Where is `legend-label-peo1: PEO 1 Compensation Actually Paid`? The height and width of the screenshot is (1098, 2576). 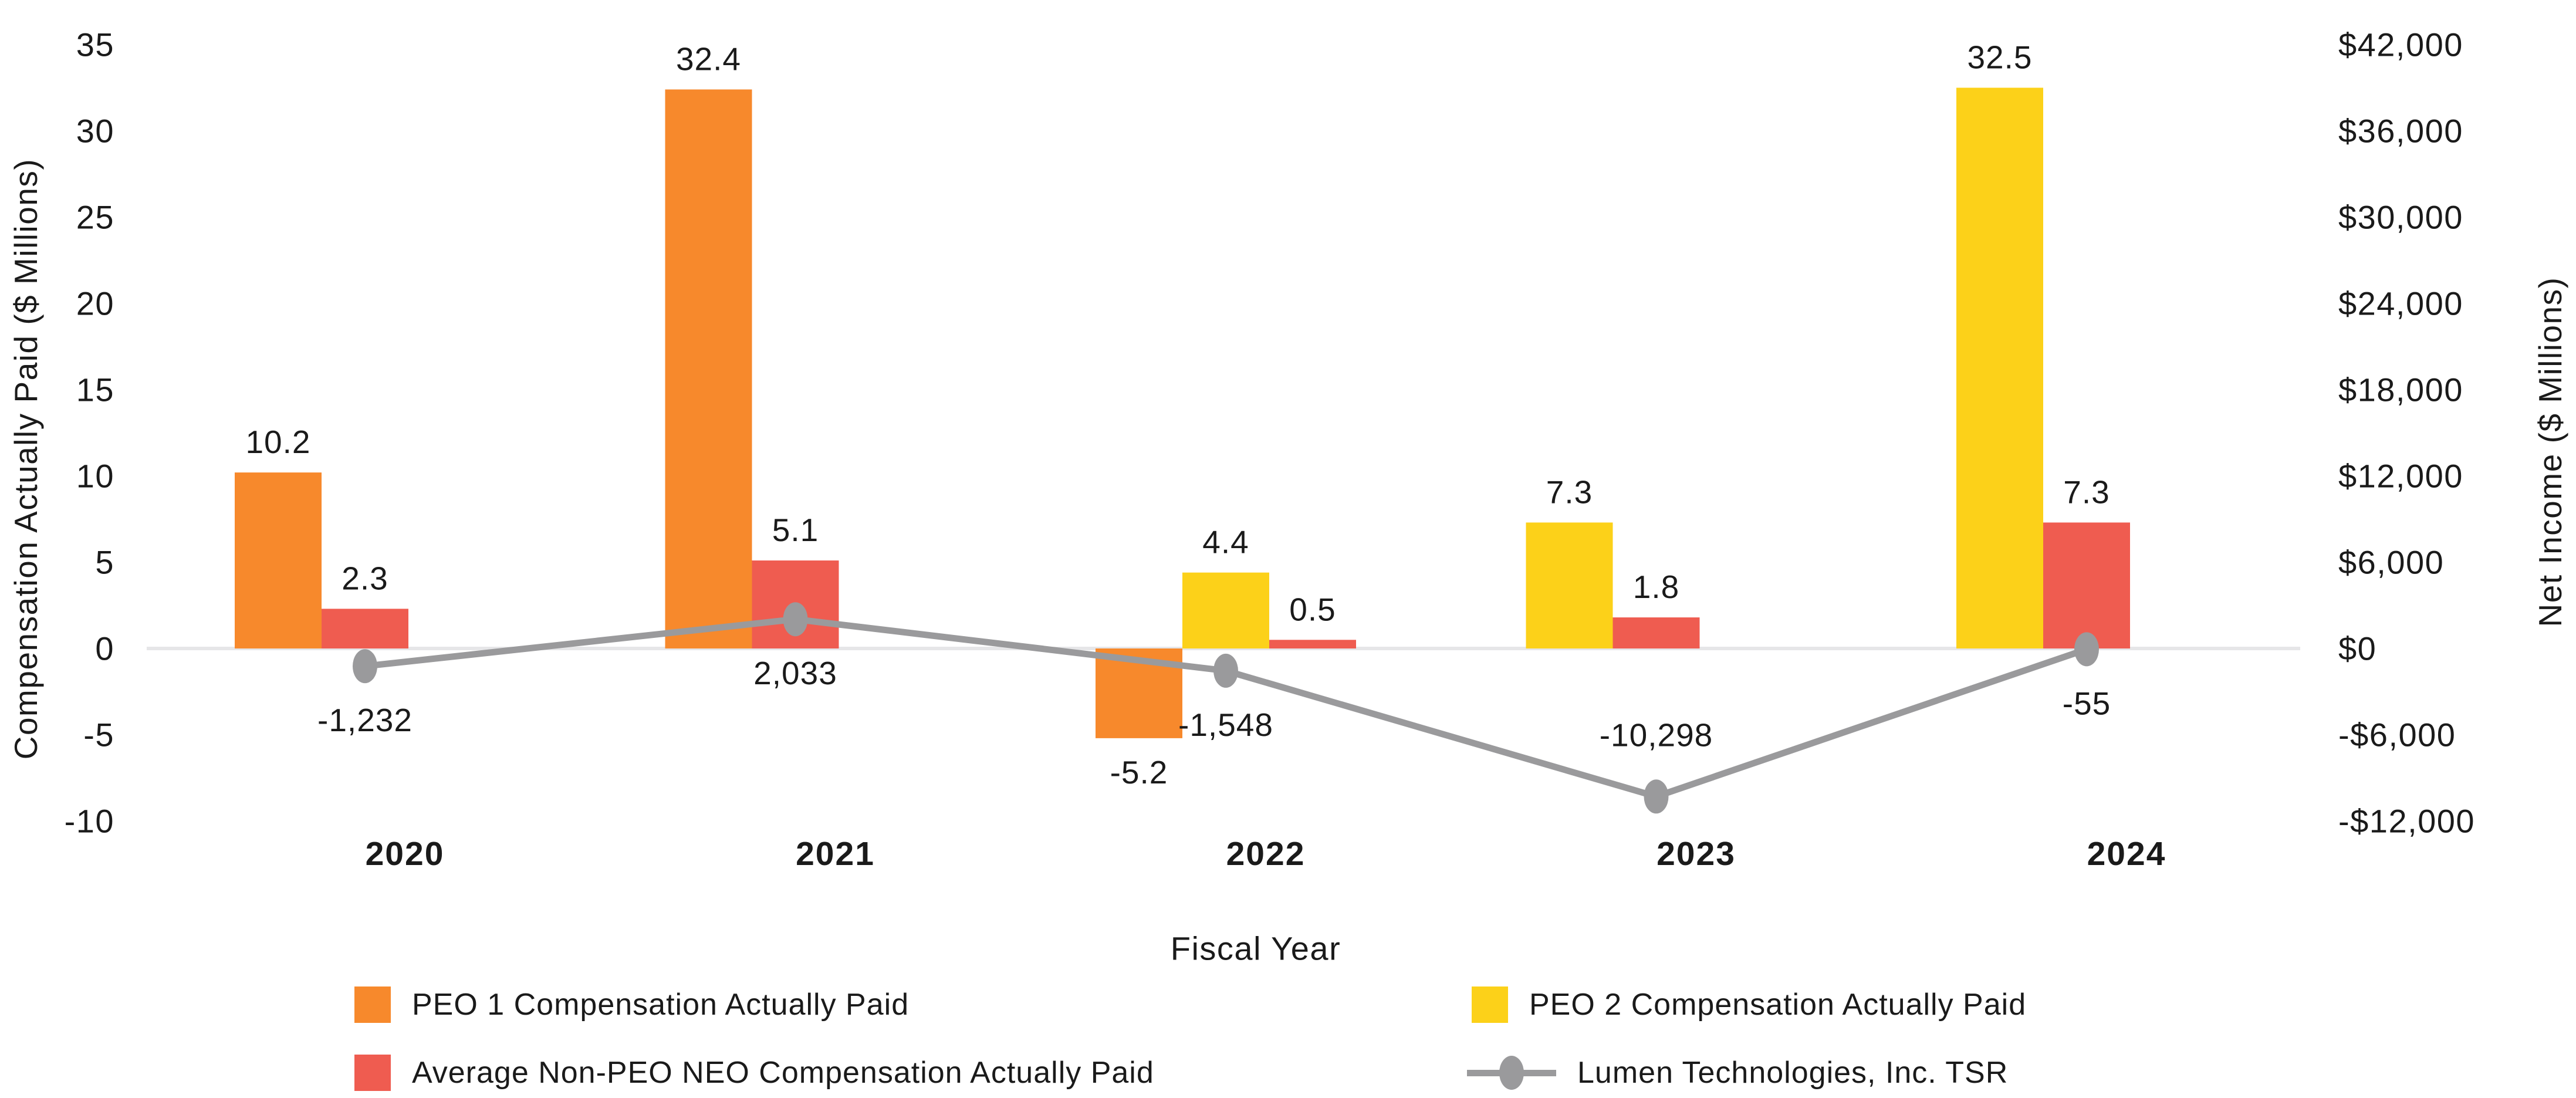 legend-label-peo1: PEO 1 Compensation Actually Paid is located at coordinates (661, 1005).